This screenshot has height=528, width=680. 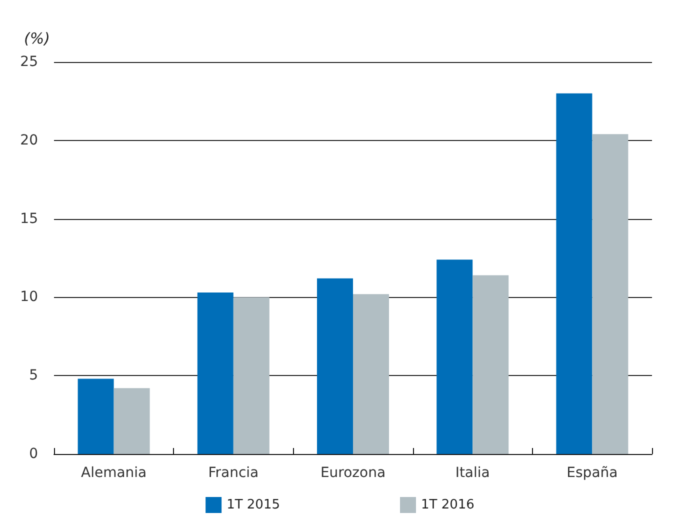 What do you see at coordinates (113, 473) in the screenshot?
I see `x-tick-label: Alemania` at bounding box center [113, 473].